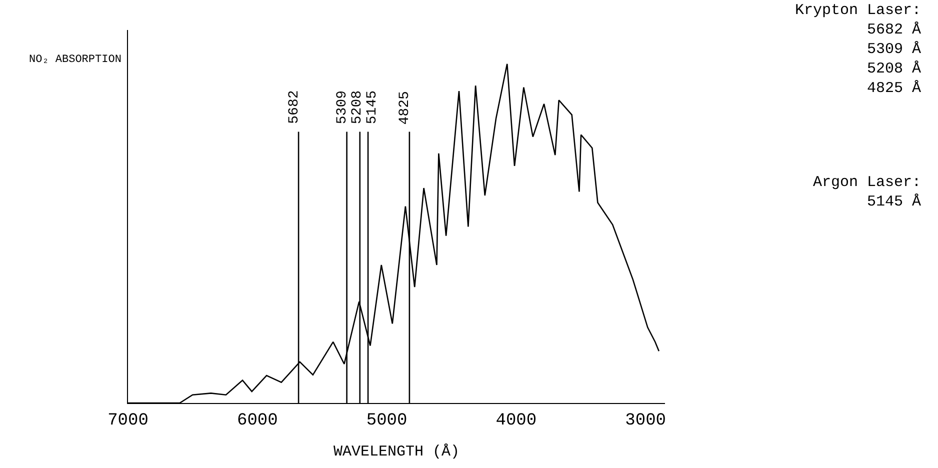 This screenshot has width=938, height=468. Describe the element at coordinates (858, 49) in the screenshot. I see `text: Krypton Laser: 5682 Å 5309 Å 5208 Å 4825 Å` at that location.